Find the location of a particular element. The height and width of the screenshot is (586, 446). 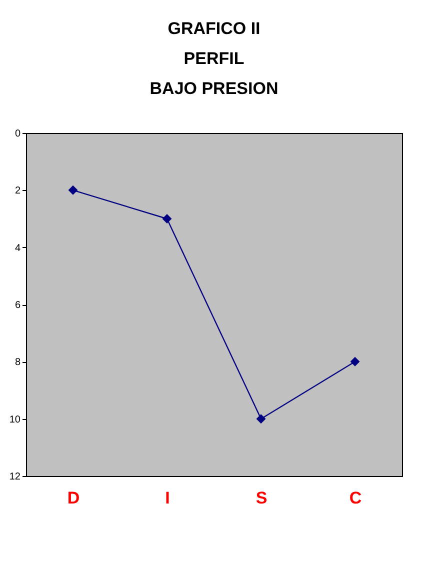

y-tick-label: 6 is located at coordinates (17, 305).